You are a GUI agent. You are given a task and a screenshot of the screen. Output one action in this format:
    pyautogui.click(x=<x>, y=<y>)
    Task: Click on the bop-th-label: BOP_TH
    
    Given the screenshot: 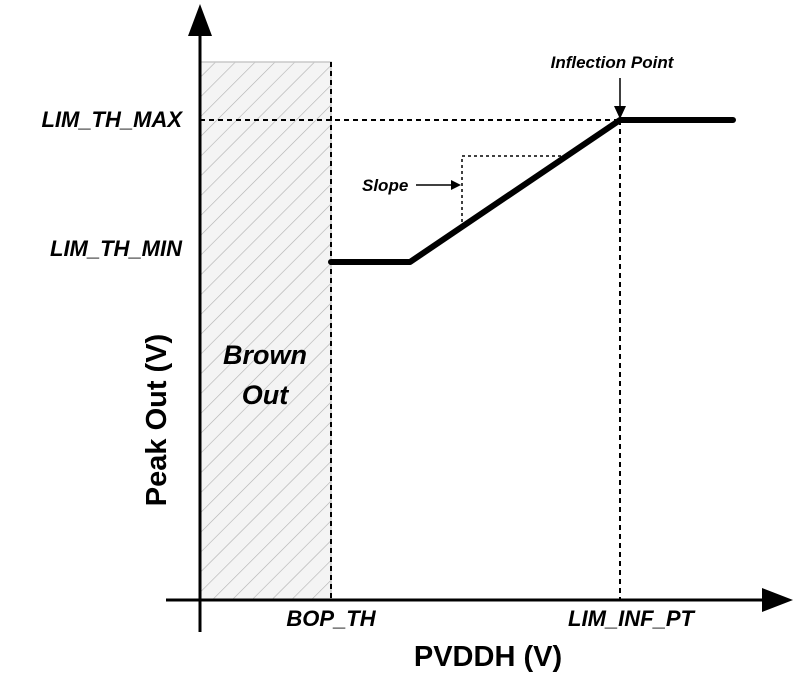 What is the action you would take?
    pyautogui.click(x=331, y=618)
    